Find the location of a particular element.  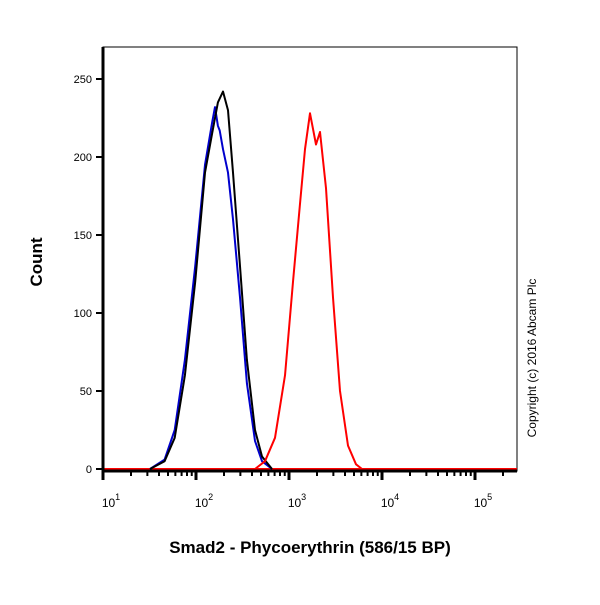

y-tick-label: 250 is located at coordinates (83, 80).